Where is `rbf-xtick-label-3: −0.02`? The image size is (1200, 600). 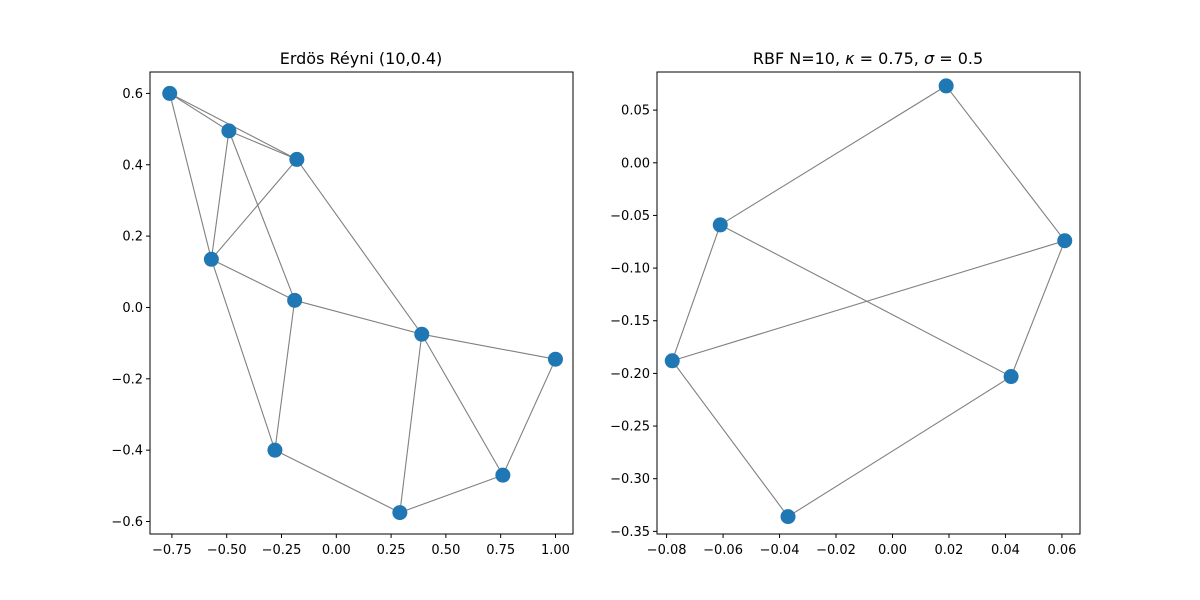 rbf-xtick-label-3: −0.02 is located at coordinates (836, 550).